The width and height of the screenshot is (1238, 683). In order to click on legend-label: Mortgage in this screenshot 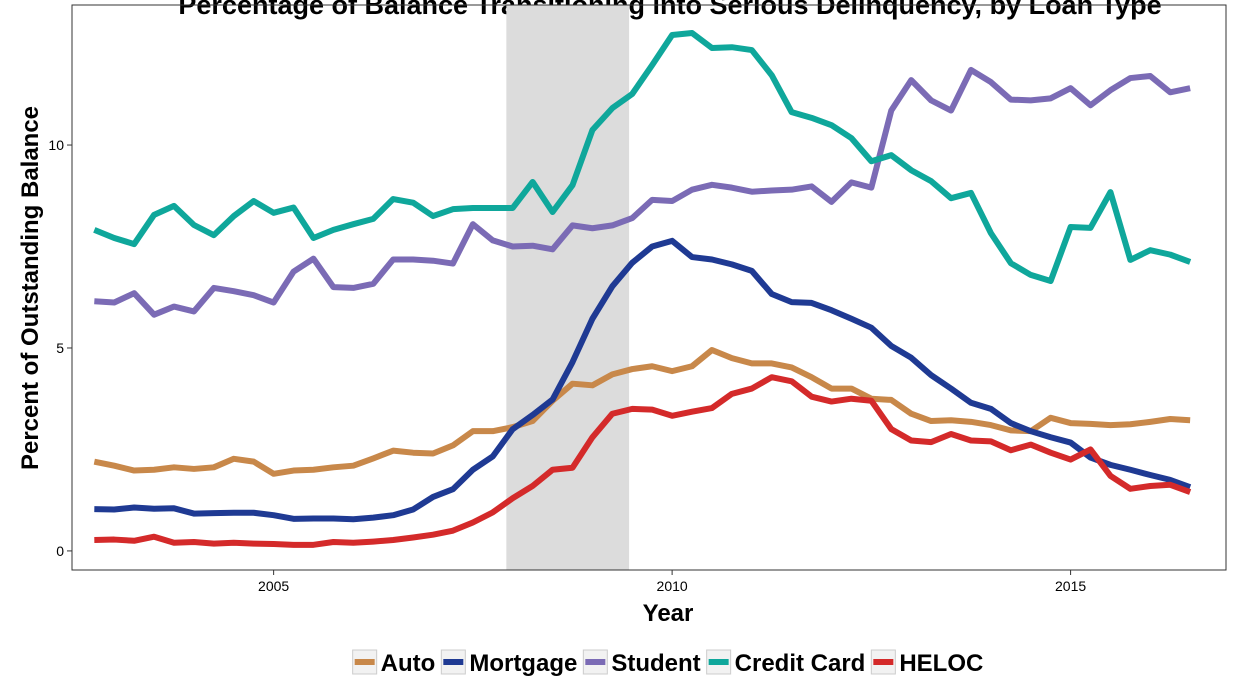, I will do `click(523, 663)`.